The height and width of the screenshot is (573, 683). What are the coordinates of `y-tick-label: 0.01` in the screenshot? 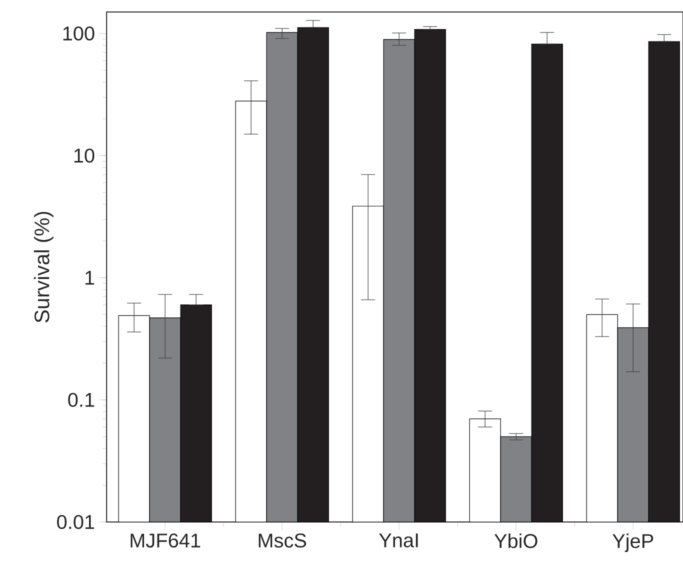 It's located at (75, 522).